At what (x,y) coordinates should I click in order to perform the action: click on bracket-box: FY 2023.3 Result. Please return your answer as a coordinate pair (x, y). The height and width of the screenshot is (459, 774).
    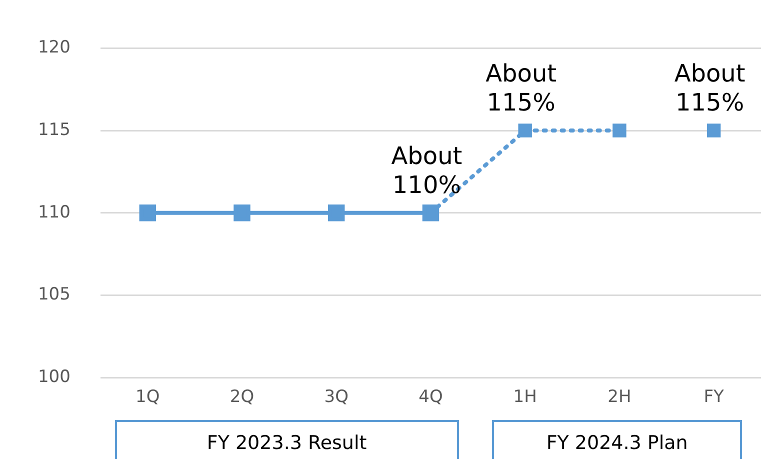
    Looking at the image, I should click on (287, 439).